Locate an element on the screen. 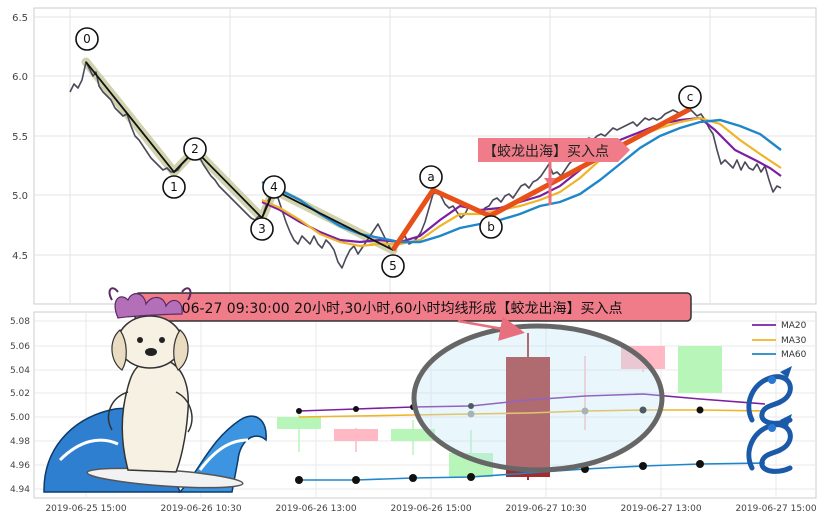 Image resolution: width=822 pixels, height=524 pixels. wave-label: 2 is located at coordinates (195, 149).